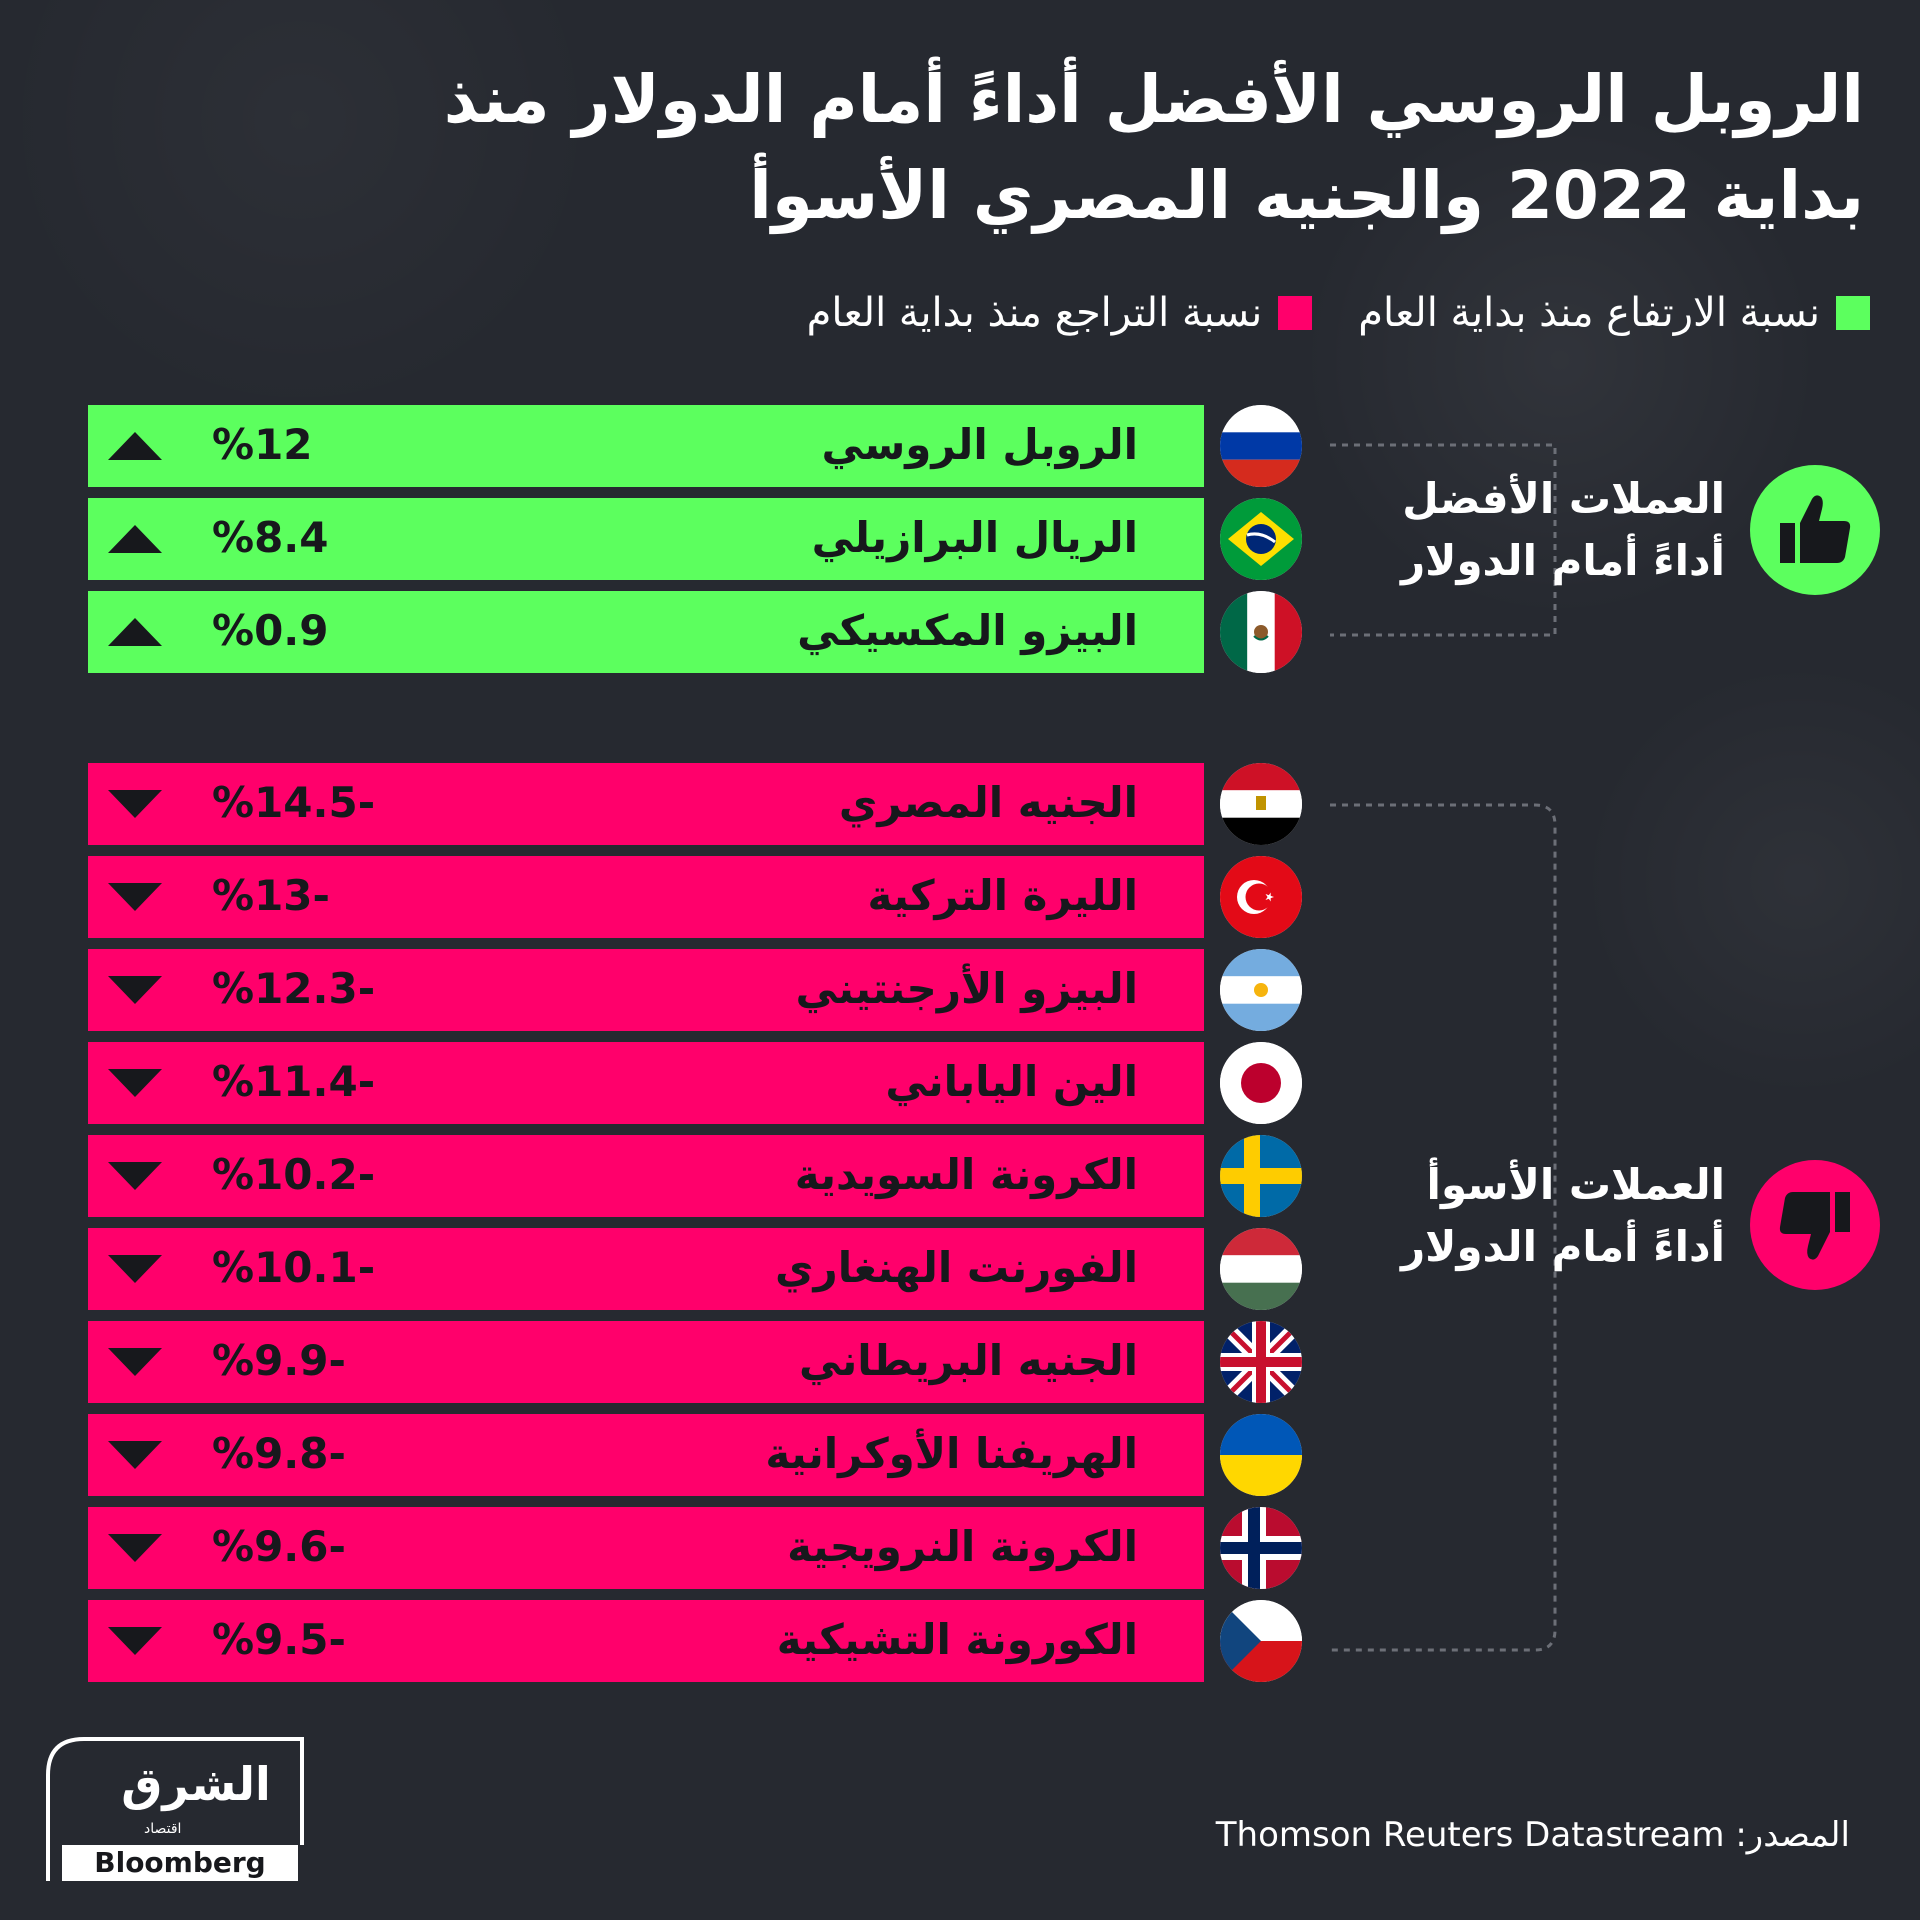 This screenshot has width=1920, height=1920. I want to click on currency-value: %9.8-, so click(279, 1453).